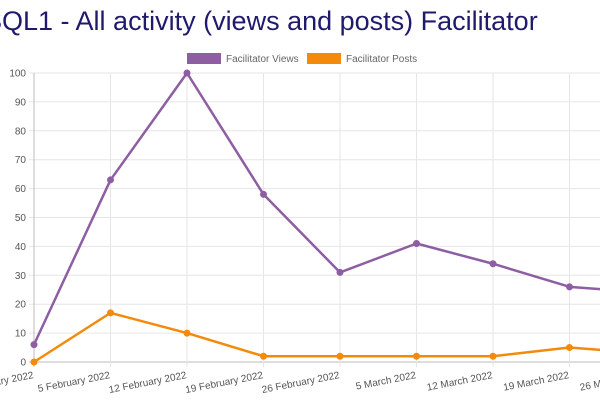  What do you see at coordinates (17, 74) in the screenshot?
I see `y-tick-label: 100` at bounding box center [17, 74].